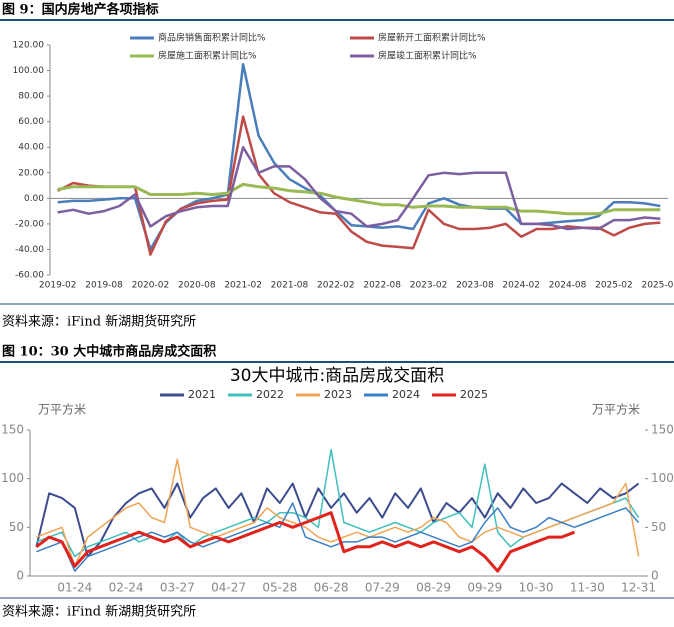  Describe the element at coordinates (197, 286) in the screenshot. I see `x-tick-label: 2020-08` at that location.